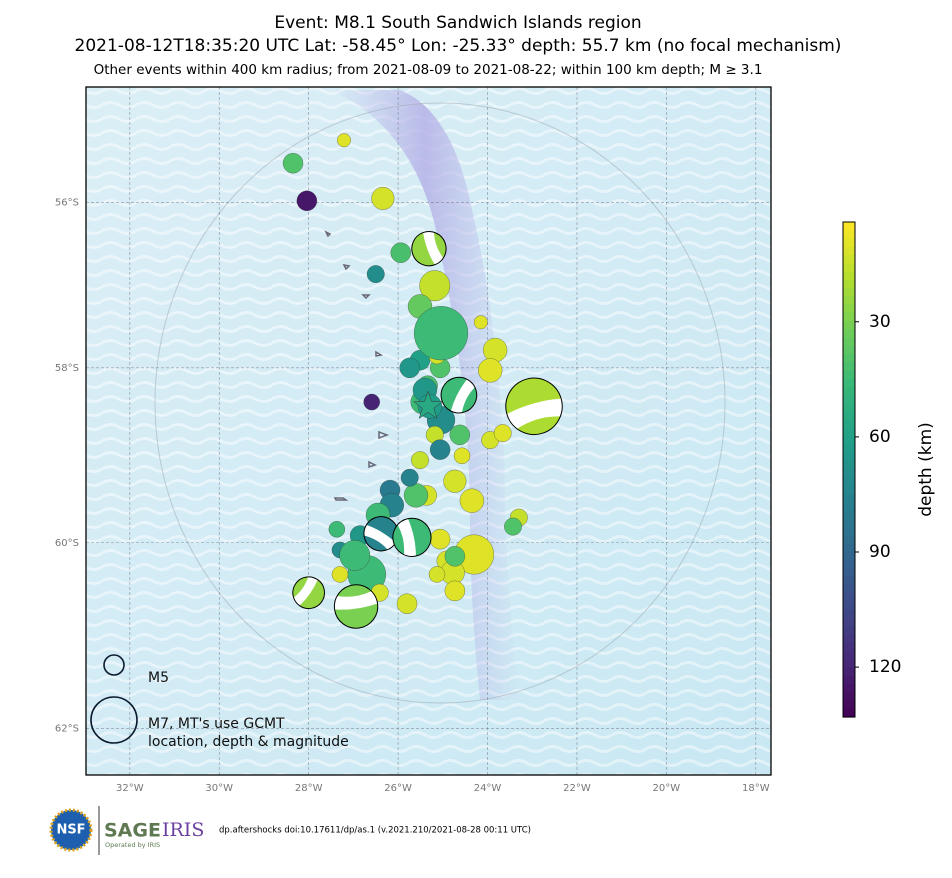 The image size is (952, 878). What do you see at coordinates (67, 202) in the screenshot?
I see `y-tick-label: 56°S` at bounding box center [67, 202].